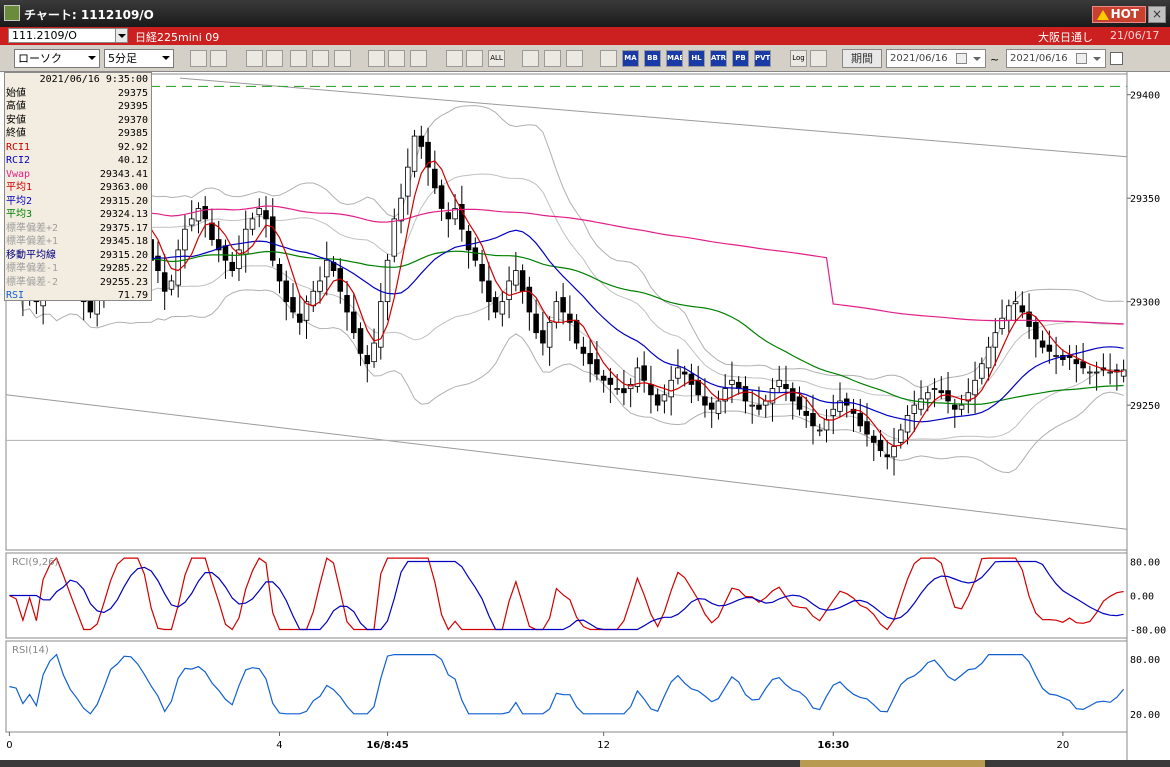 This screenshot has width=1170, height=767. Describe the element at coordinates (919, 58) in the screenshot. I see `date-from-value: 2021/06/16` at that location.